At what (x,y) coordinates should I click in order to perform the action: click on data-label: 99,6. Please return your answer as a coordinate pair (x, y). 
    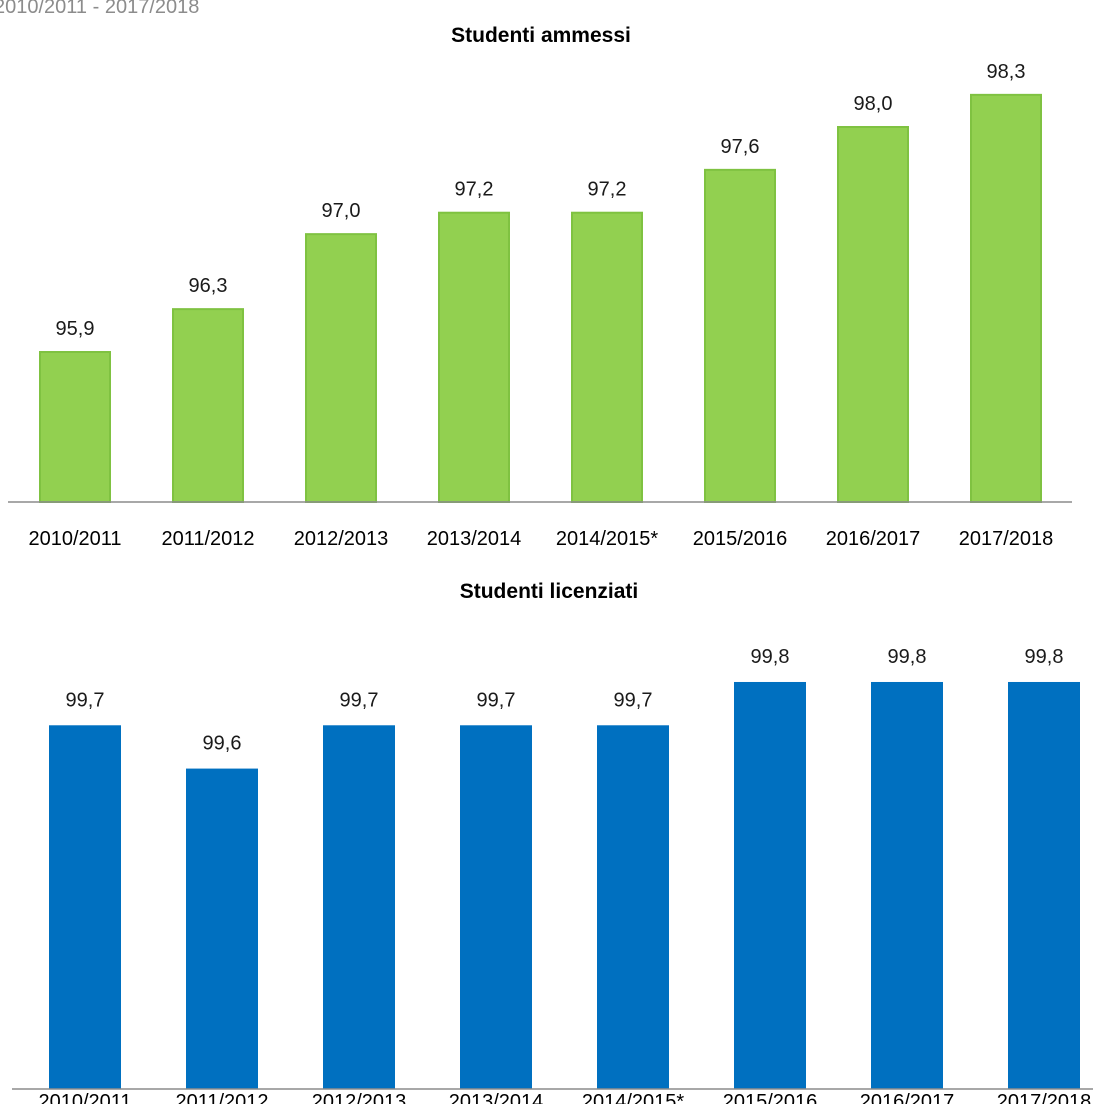
    Looking at the image, I should click on (222, 744).